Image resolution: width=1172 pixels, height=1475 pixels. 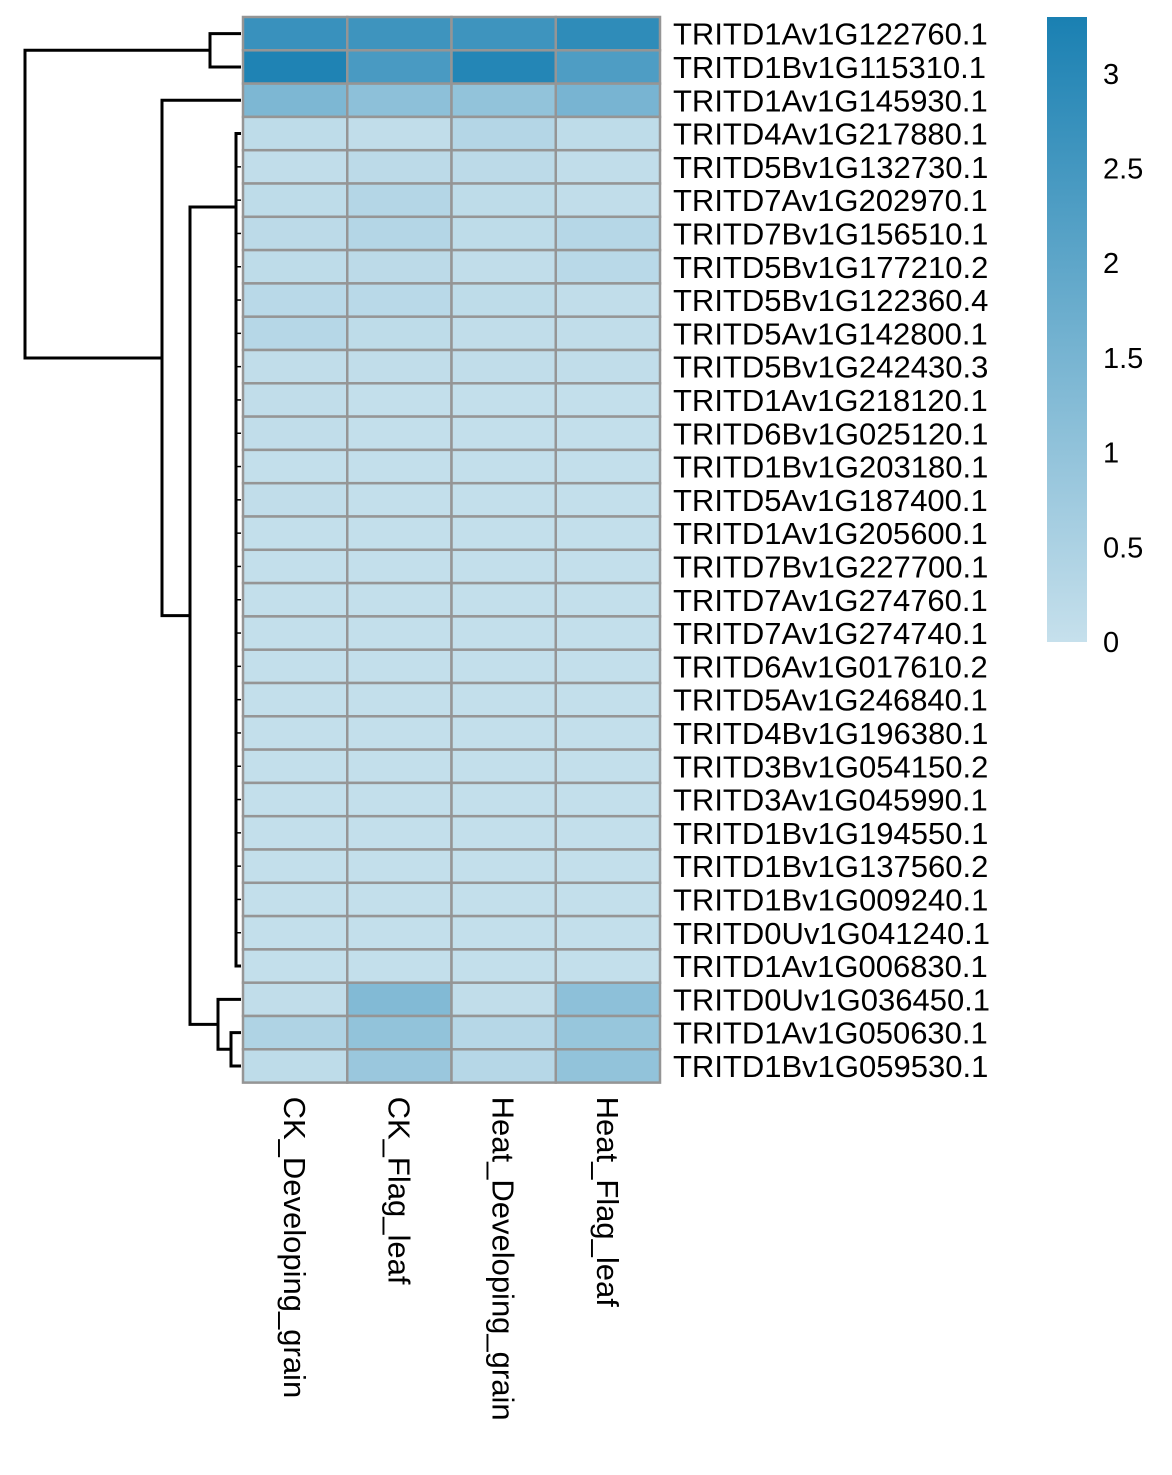 I want to click on row-label: TRITD4Av1G217880.1, so click(x=830, y=134).